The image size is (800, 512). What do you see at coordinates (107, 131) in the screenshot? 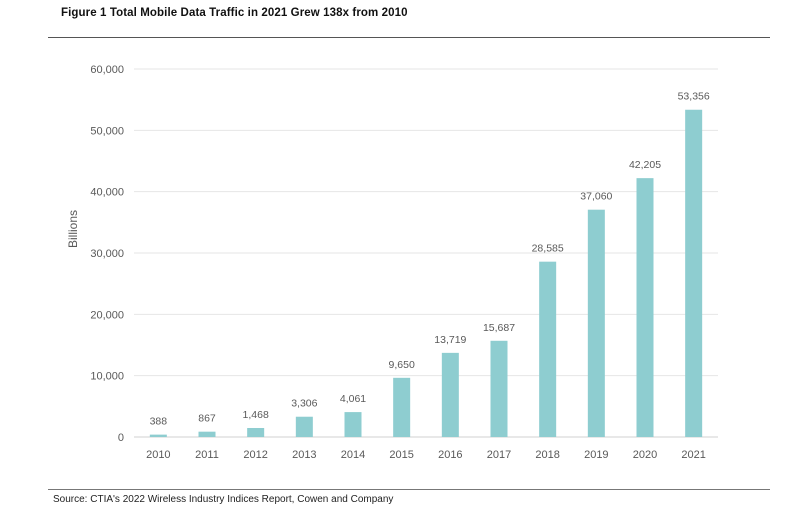
I see `y-tick-label: 50,000` at bounding box center [107, 131].